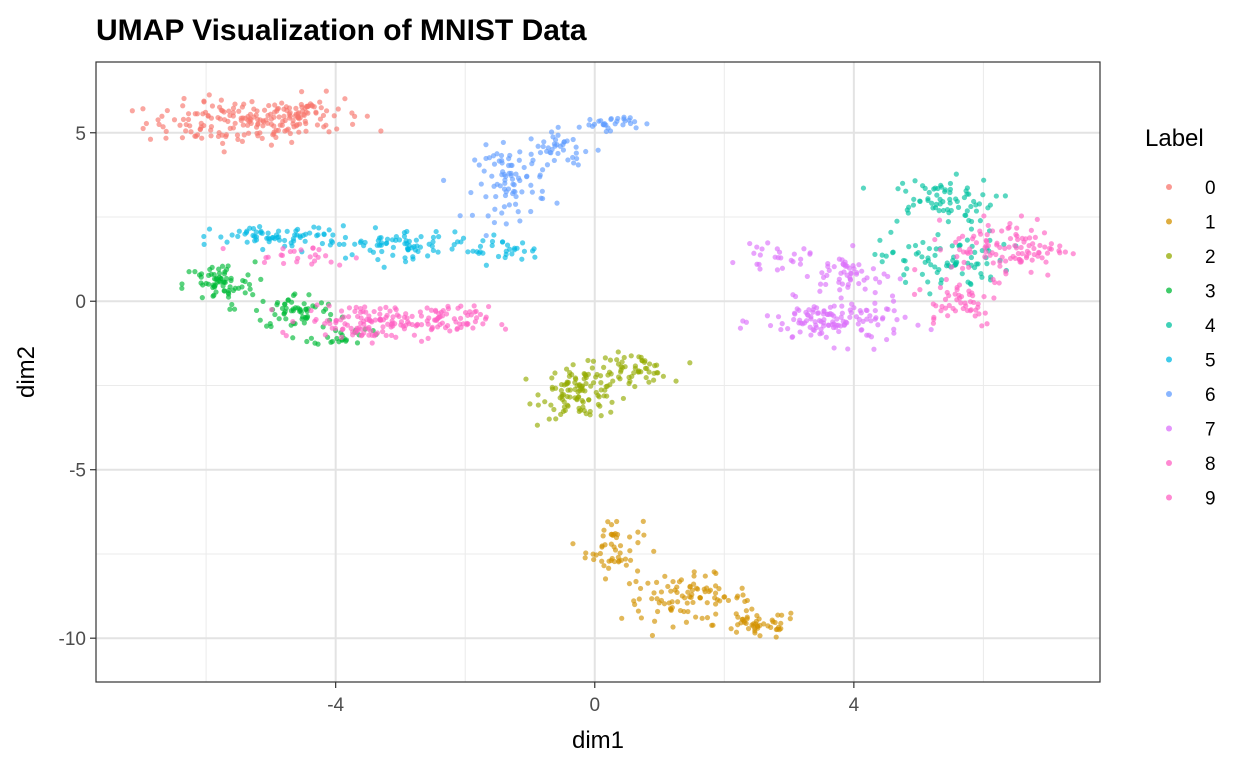 The width and height of the screenshot is (1248, 768). Describe the element at coordinates (341, 30) in the screenshot. I see `chart-title: UMAP Visualization of MNIST Data` at that location.